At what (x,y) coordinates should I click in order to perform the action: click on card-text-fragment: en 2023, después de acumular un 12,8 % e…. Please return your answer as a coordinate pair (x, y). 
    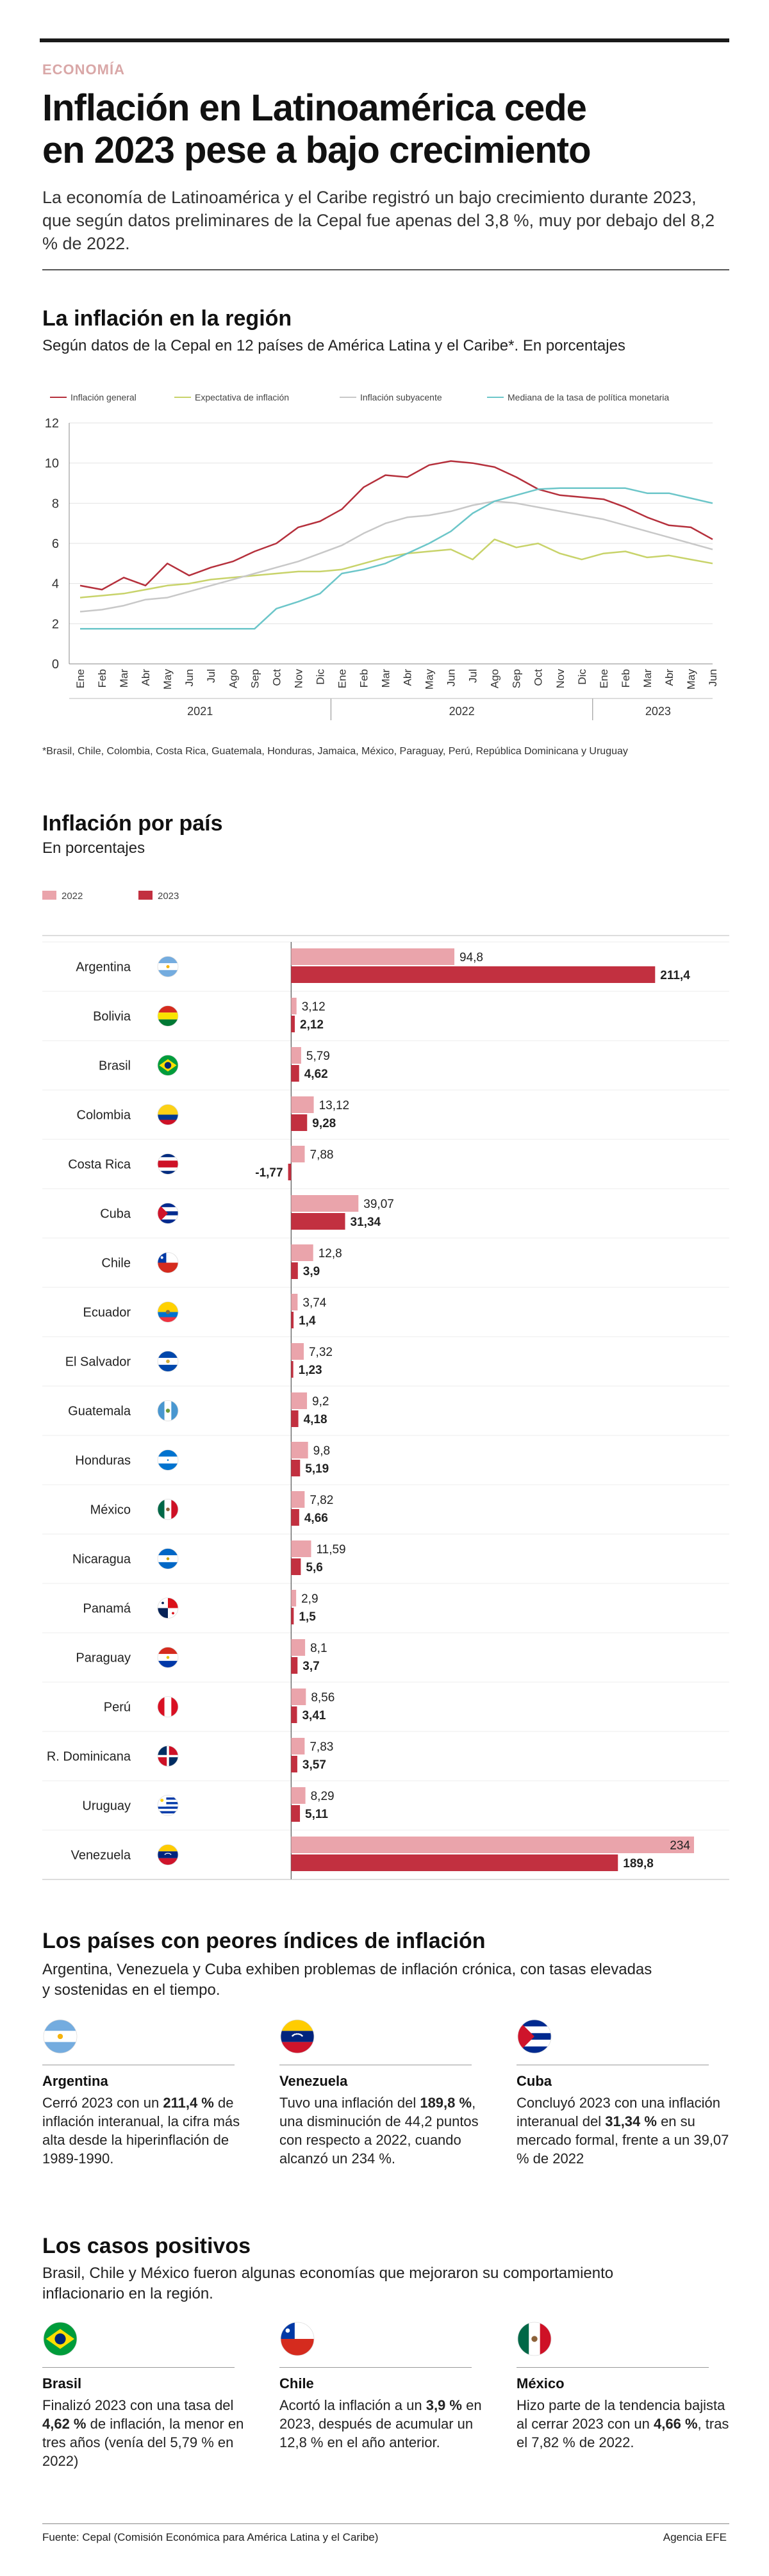
    Looking at the image, I should click on (380, 2423).